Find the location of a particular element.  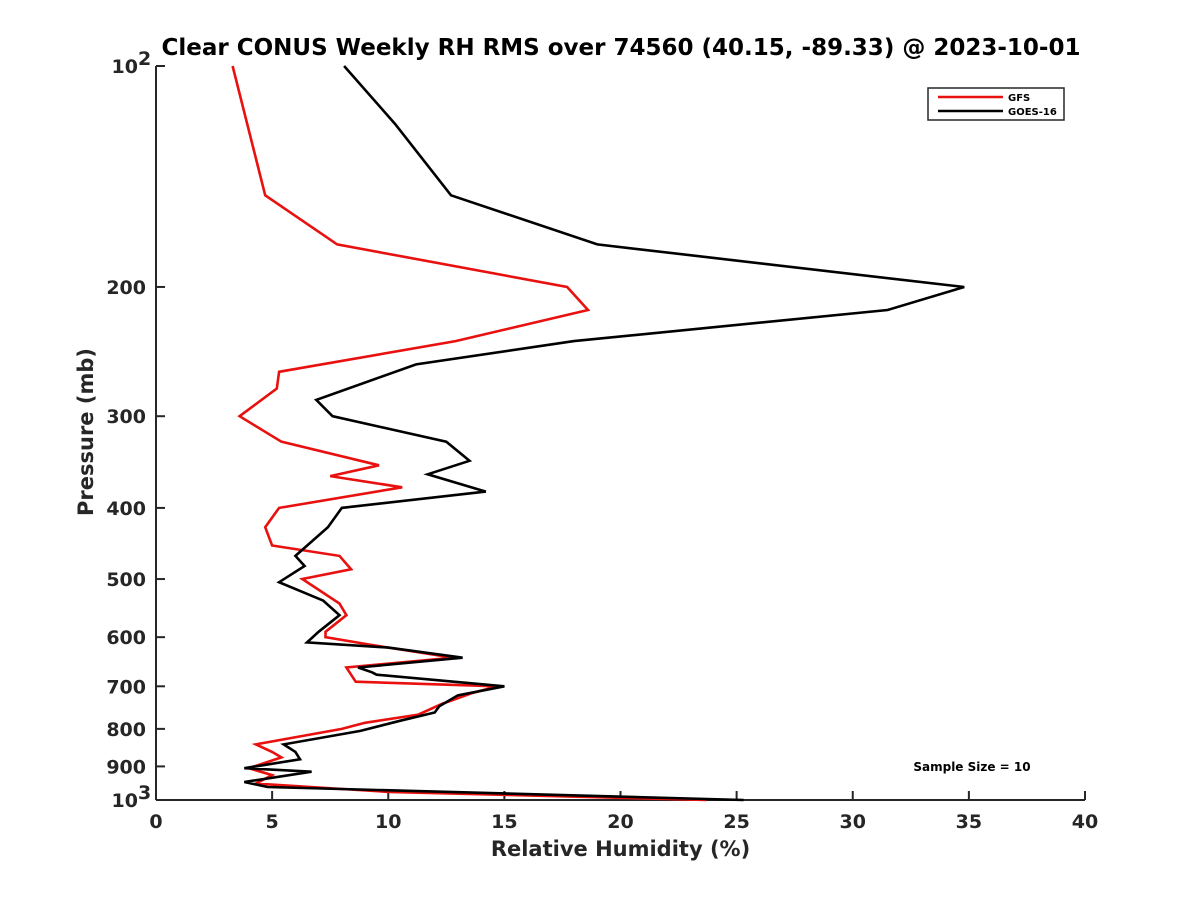

x-axis-ticks: 0 5 10 15 20 25 30 35 40 is located at coordinates (623, 812).